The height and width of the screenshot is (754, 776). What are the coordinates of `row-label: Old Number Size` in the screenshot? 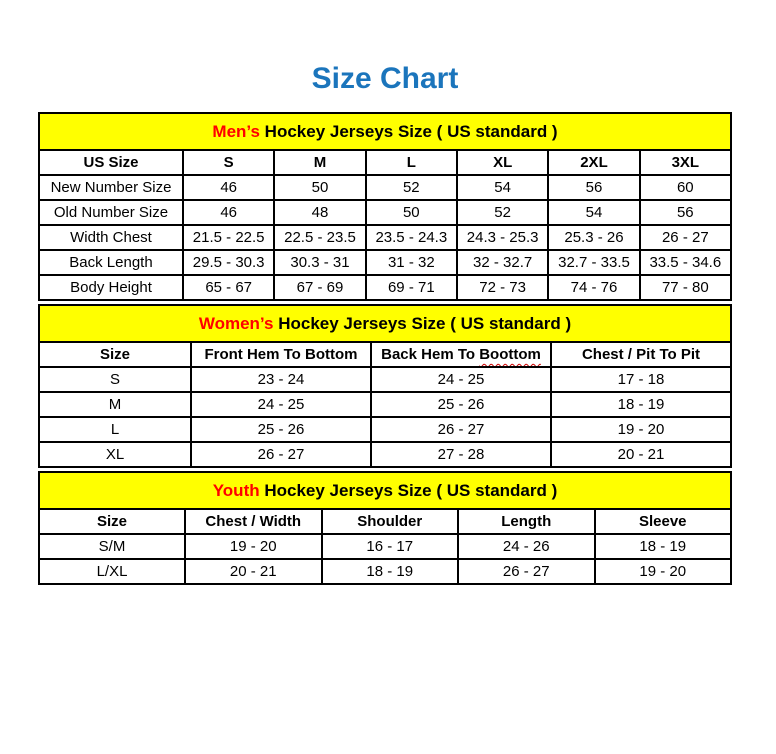 It's located at (111, 212).